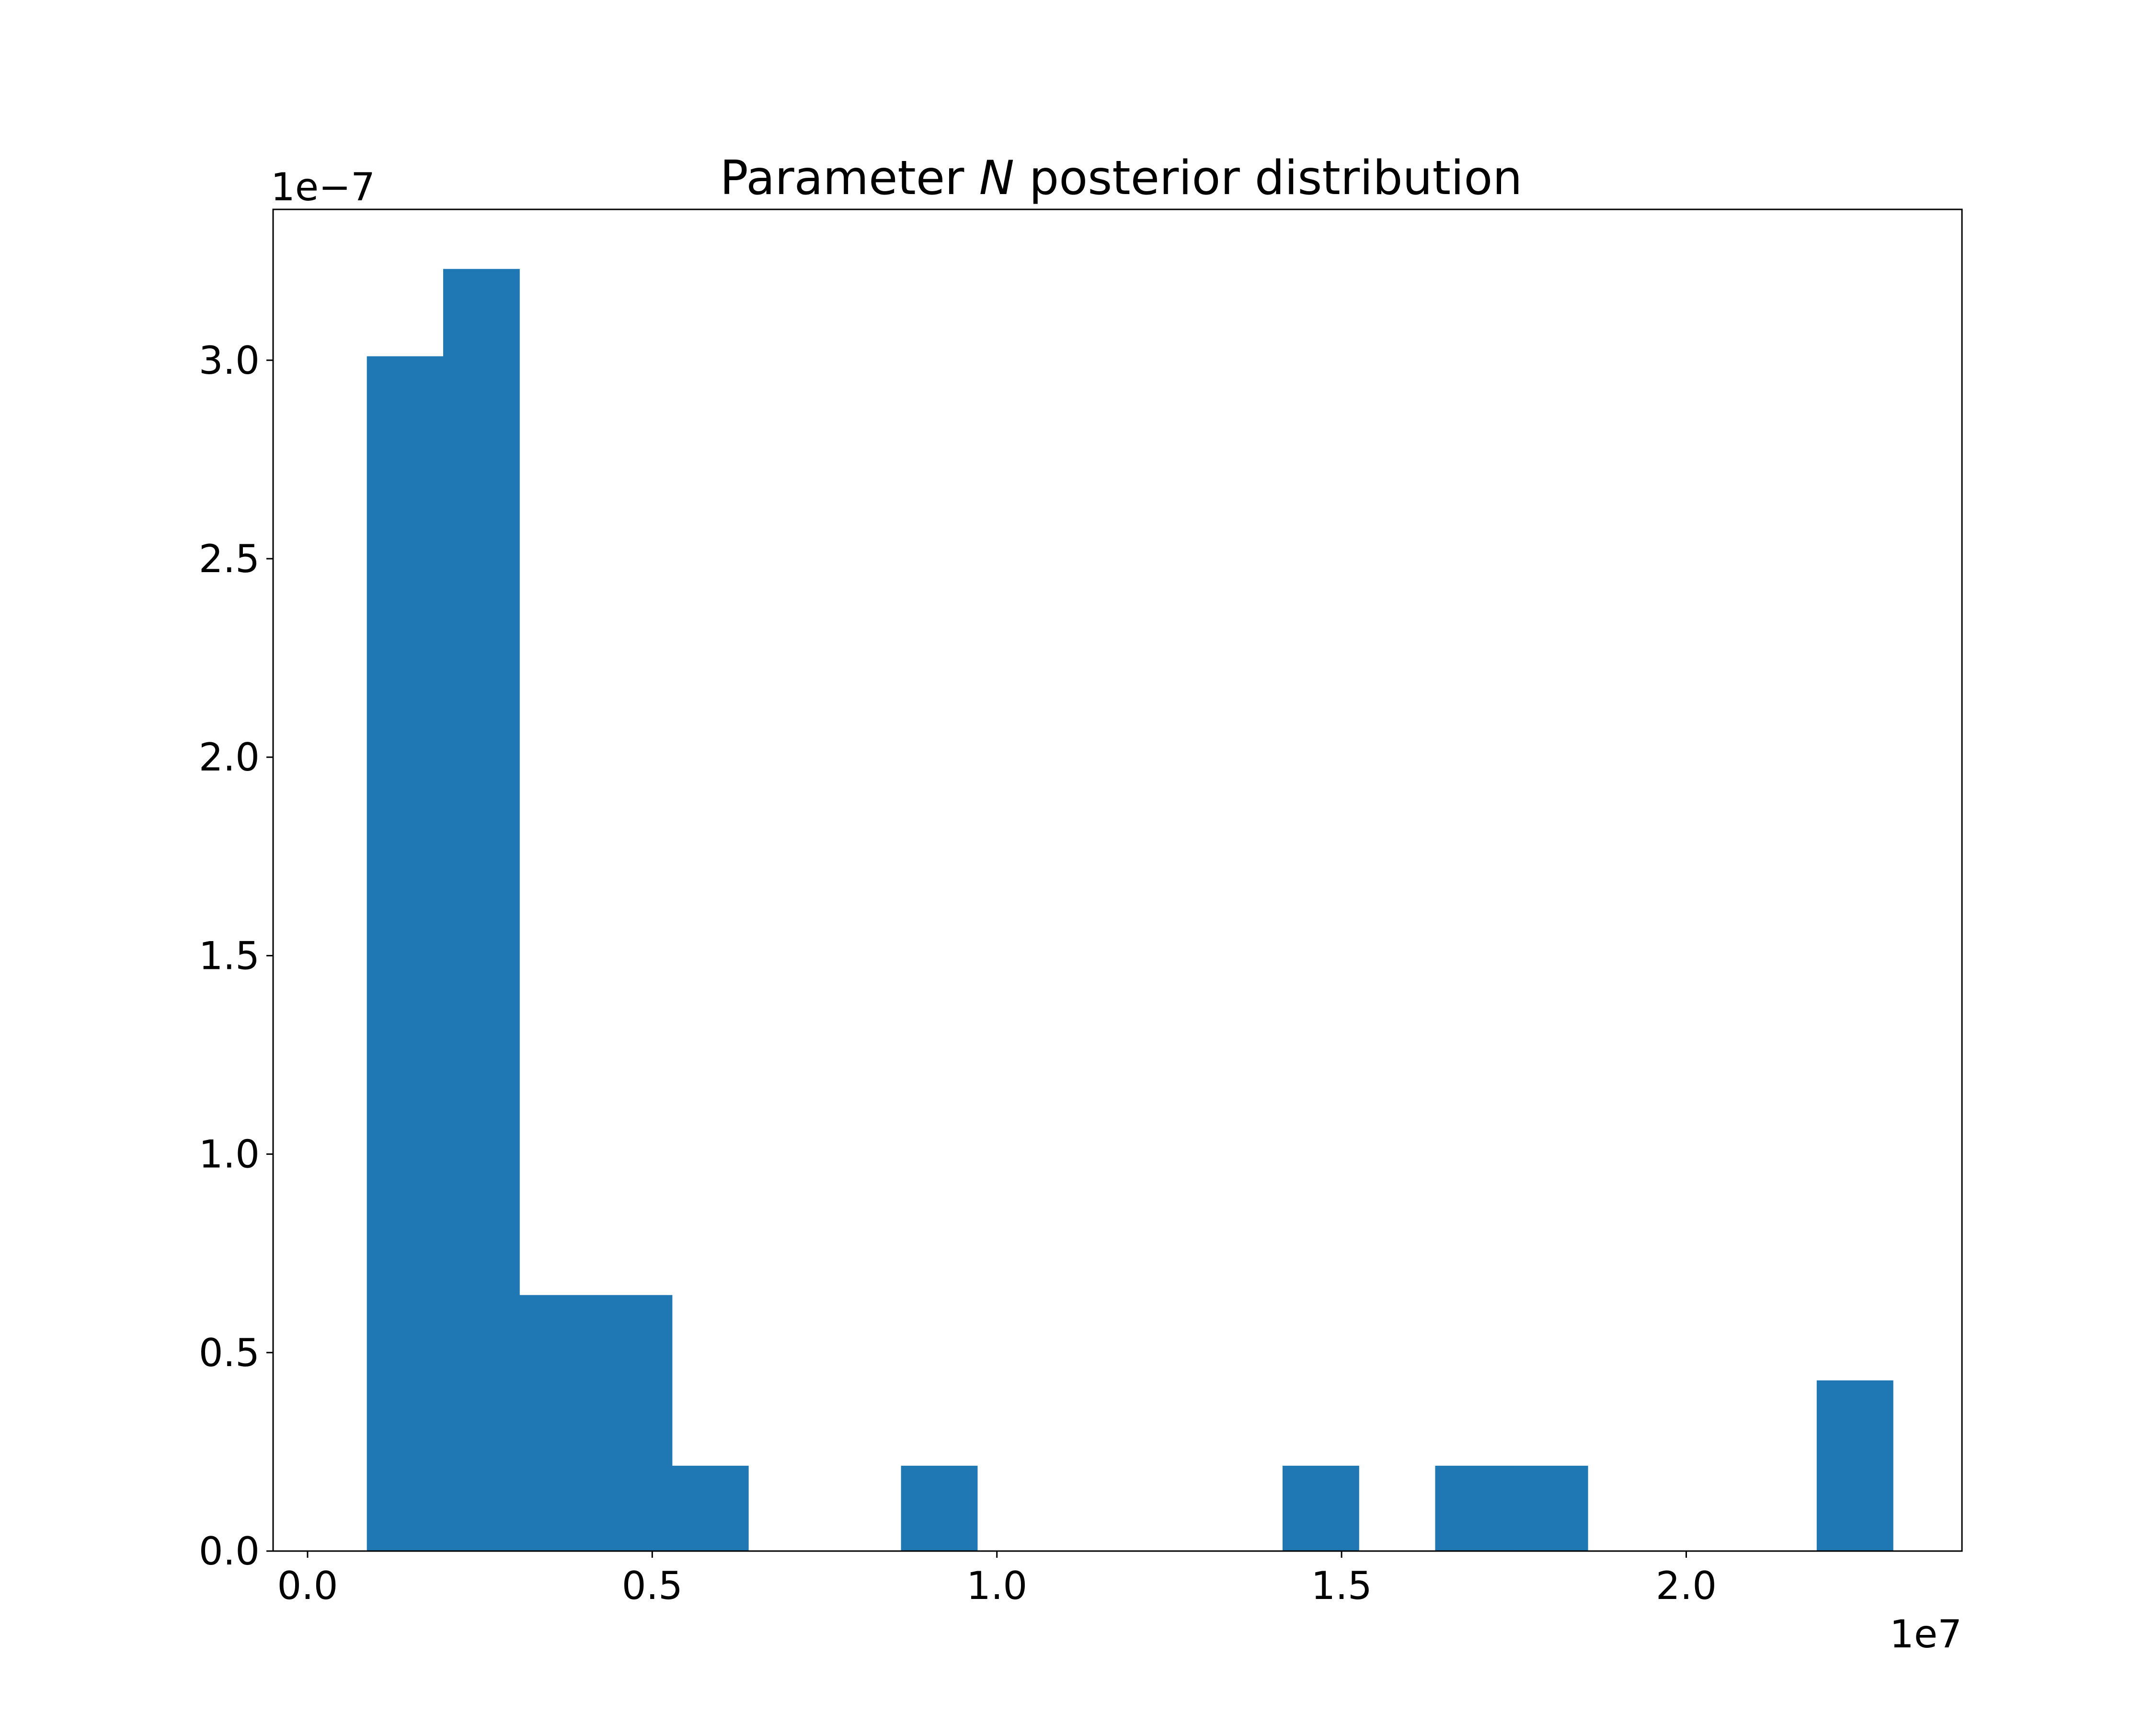 This screenshot has height=1725, width=2156. I want to click on y-tick-label: 0.0, so click(229, 1552).